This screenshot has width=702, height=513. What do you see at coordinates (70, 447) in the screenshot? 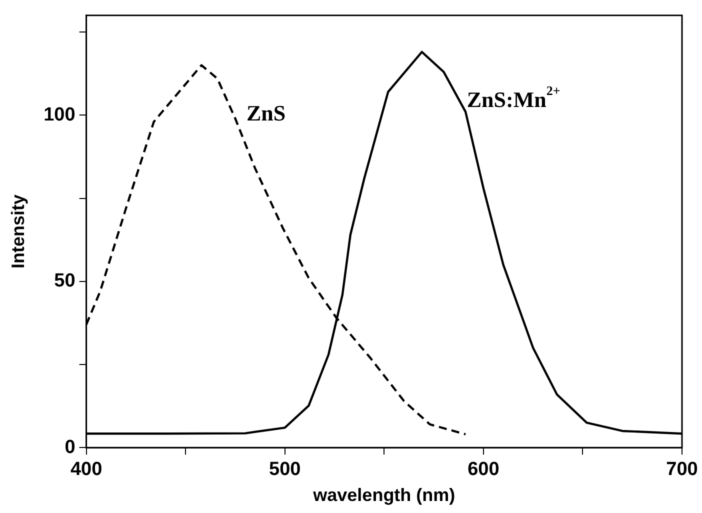
I see `y-tick-label: 0` at bounding box center [70, 447].